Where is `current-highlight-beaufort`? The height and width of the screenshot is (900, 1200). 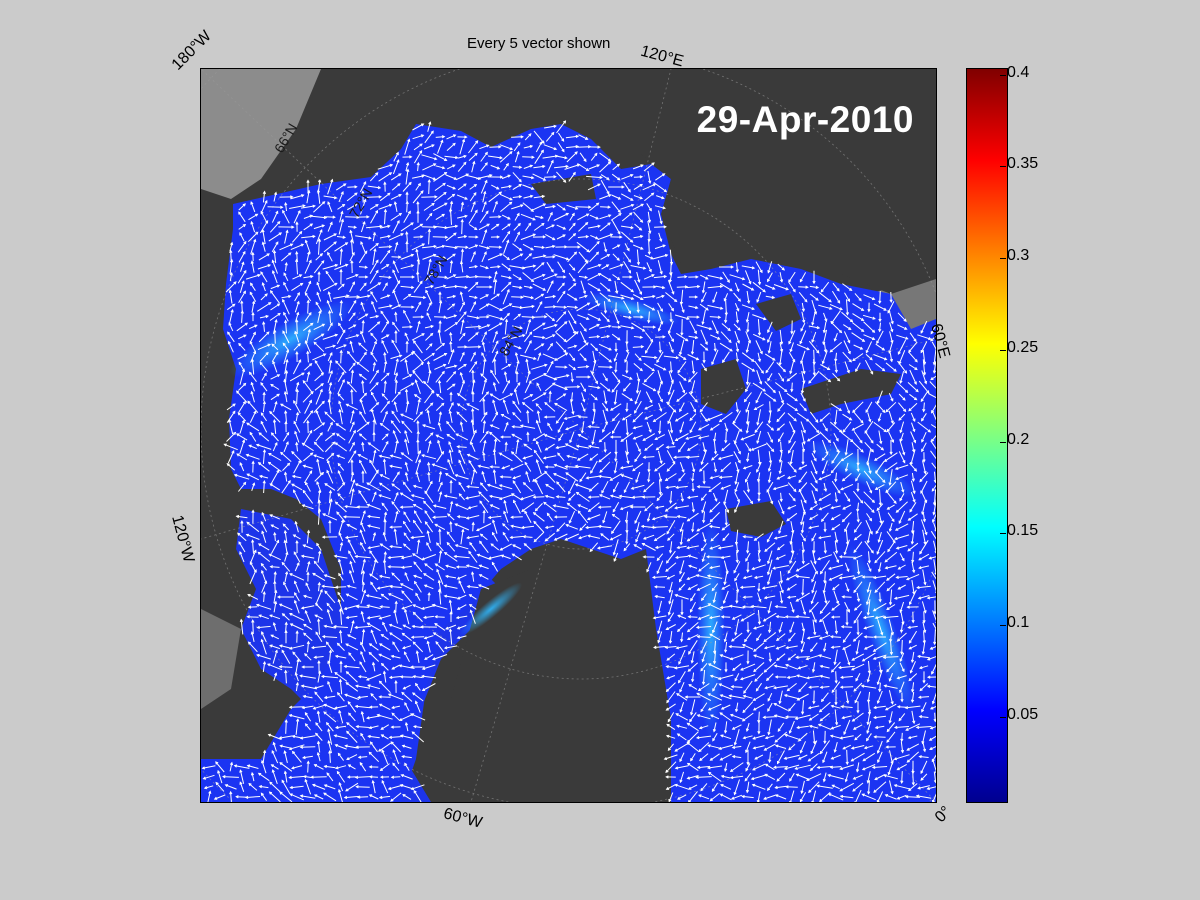 current-highlight-beaufort is located at coordinates (291, 339).